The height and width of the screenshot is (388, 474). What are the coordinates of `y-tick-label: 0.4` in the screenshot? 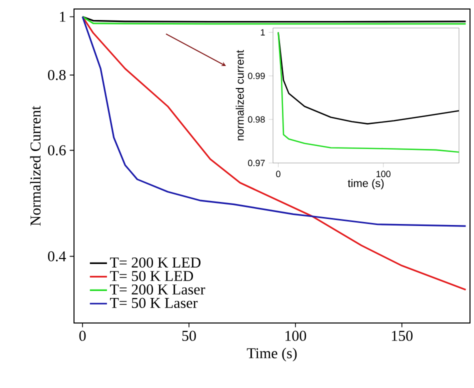 It's located at (57, 256).